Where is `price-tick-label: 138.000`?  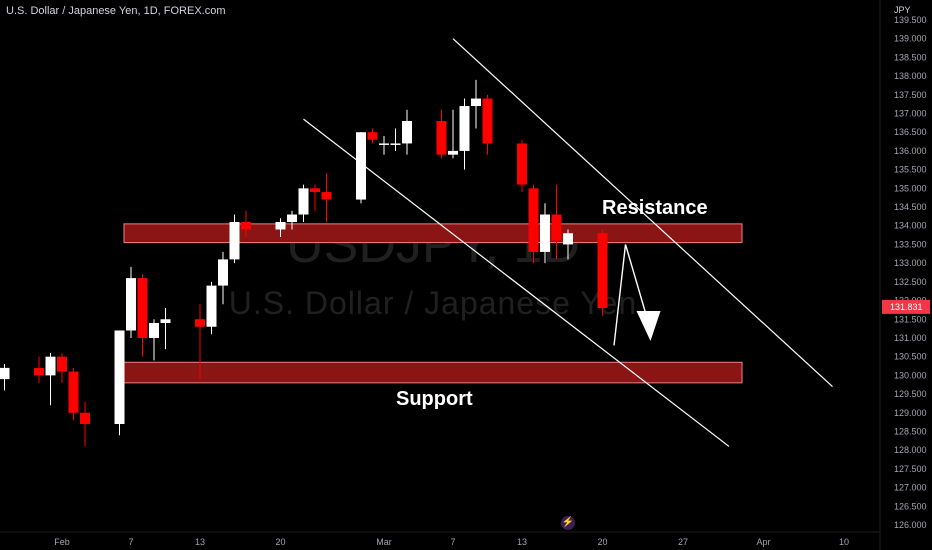
price-tick-label: 138.000 is located at coordinates (910, 76).